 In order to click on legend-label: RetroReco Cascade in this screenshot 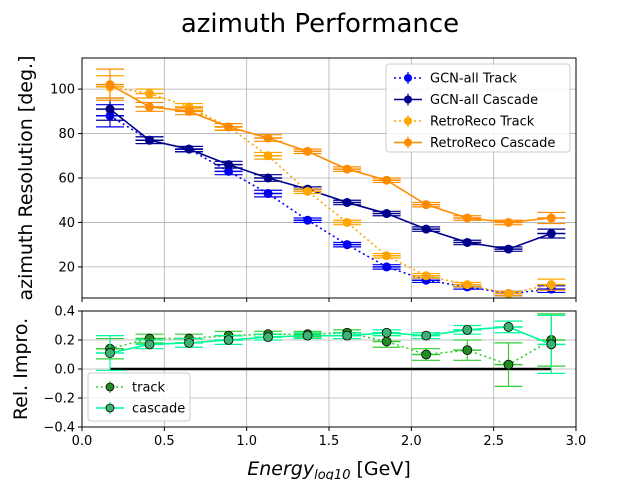, I will do `click(492, 143)`.